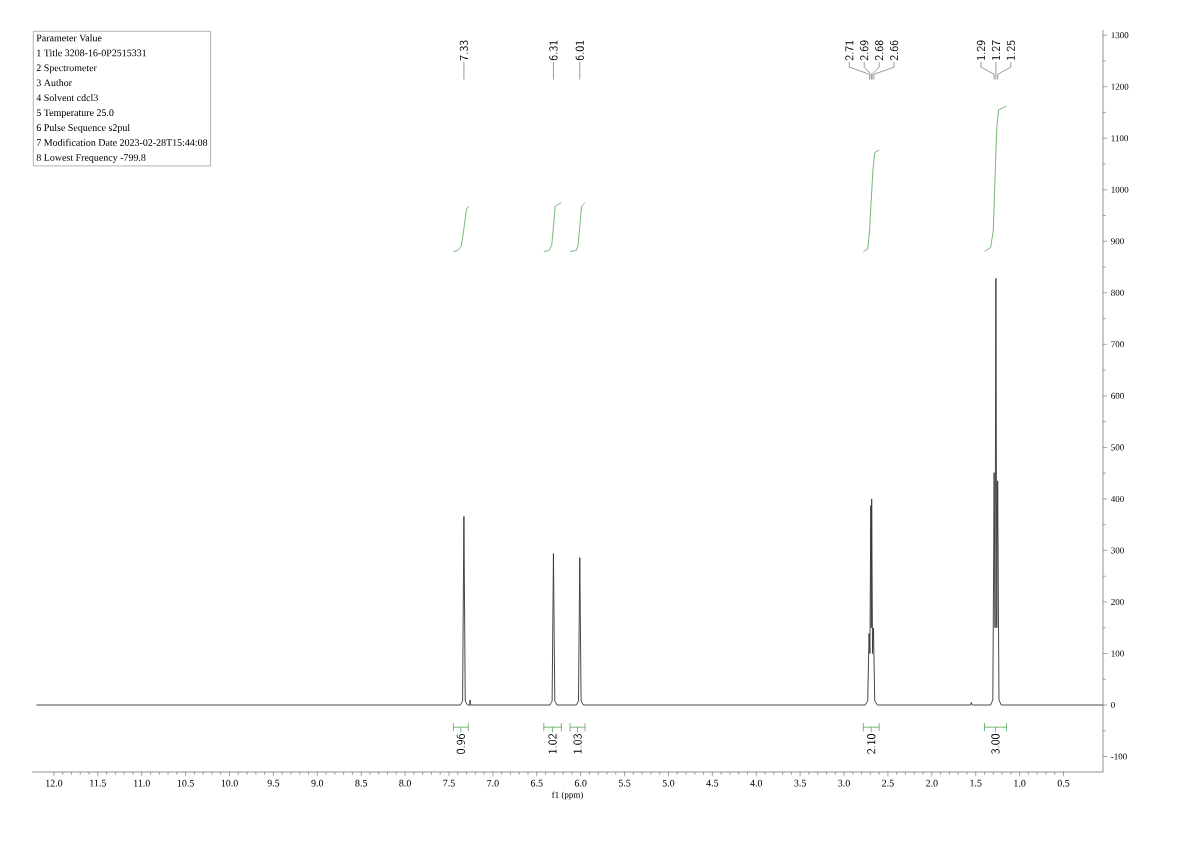 The image size is (1190, 841). What do you see at coordinates (66, 69) in the screenshot?
I see `annotation: 2 Spectrometer` at bounding box center [66, 69].